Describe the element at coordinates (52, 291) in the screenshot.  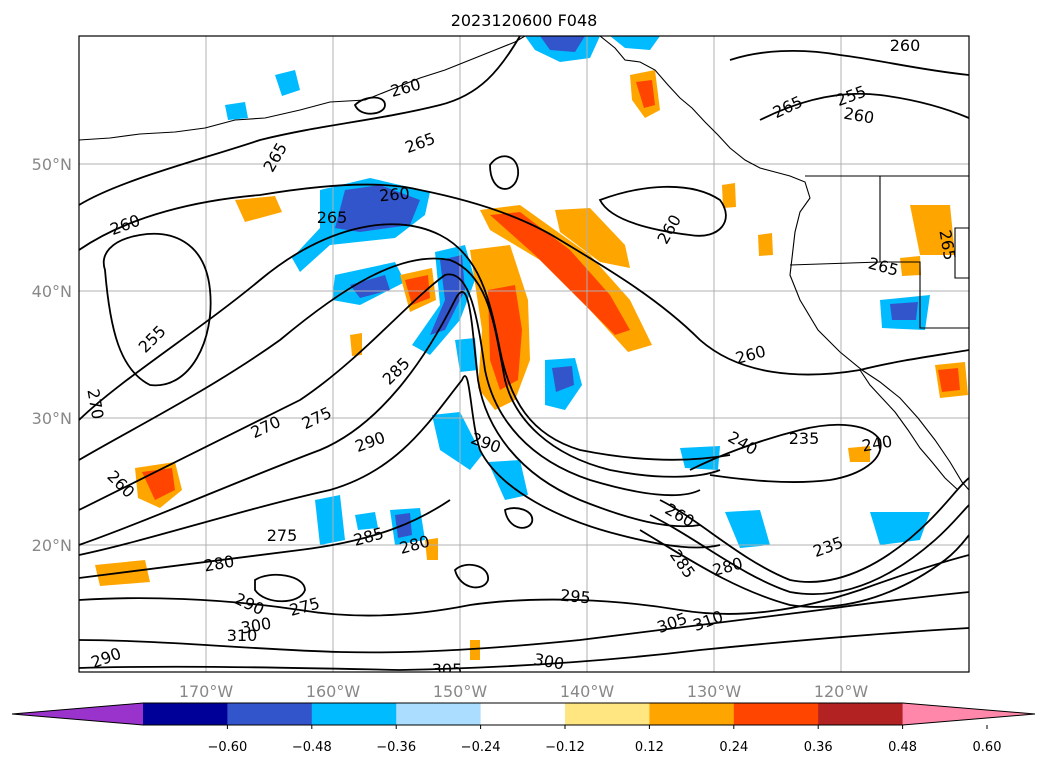
I see `lat-label-40n: 40°N` at that location.